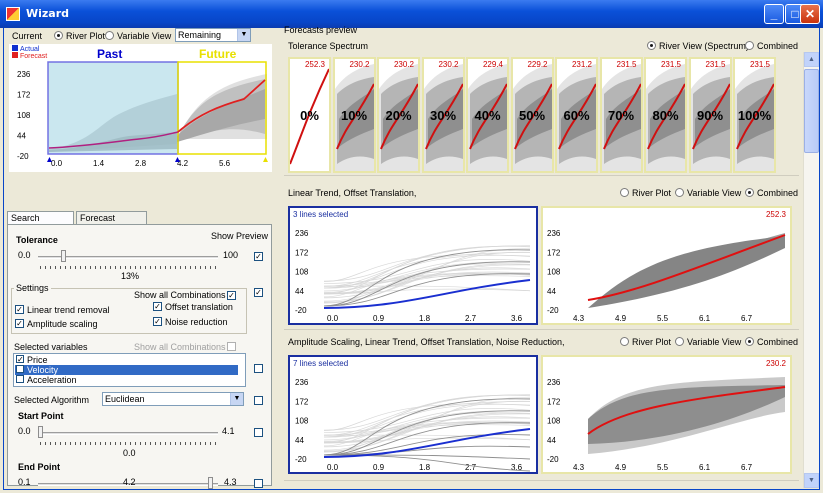  What do you see at coordinates (157, 306) in the screenshot?
I see `offset-translation-checkbox: ✓` at bounding box center [157, 306].